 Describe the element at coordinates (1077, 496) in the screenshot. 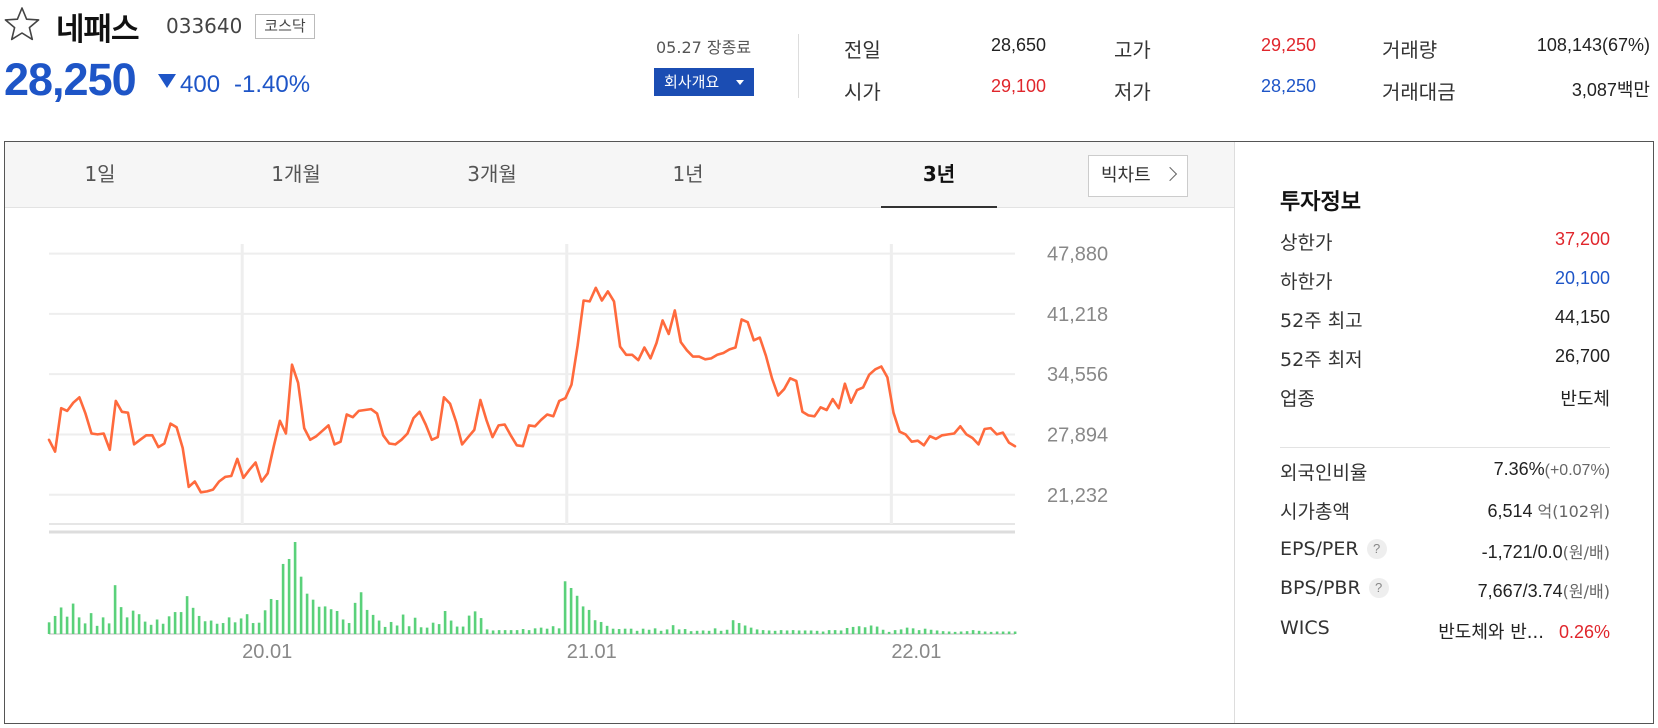

I see `y-tick-label: 21,232` at that location.